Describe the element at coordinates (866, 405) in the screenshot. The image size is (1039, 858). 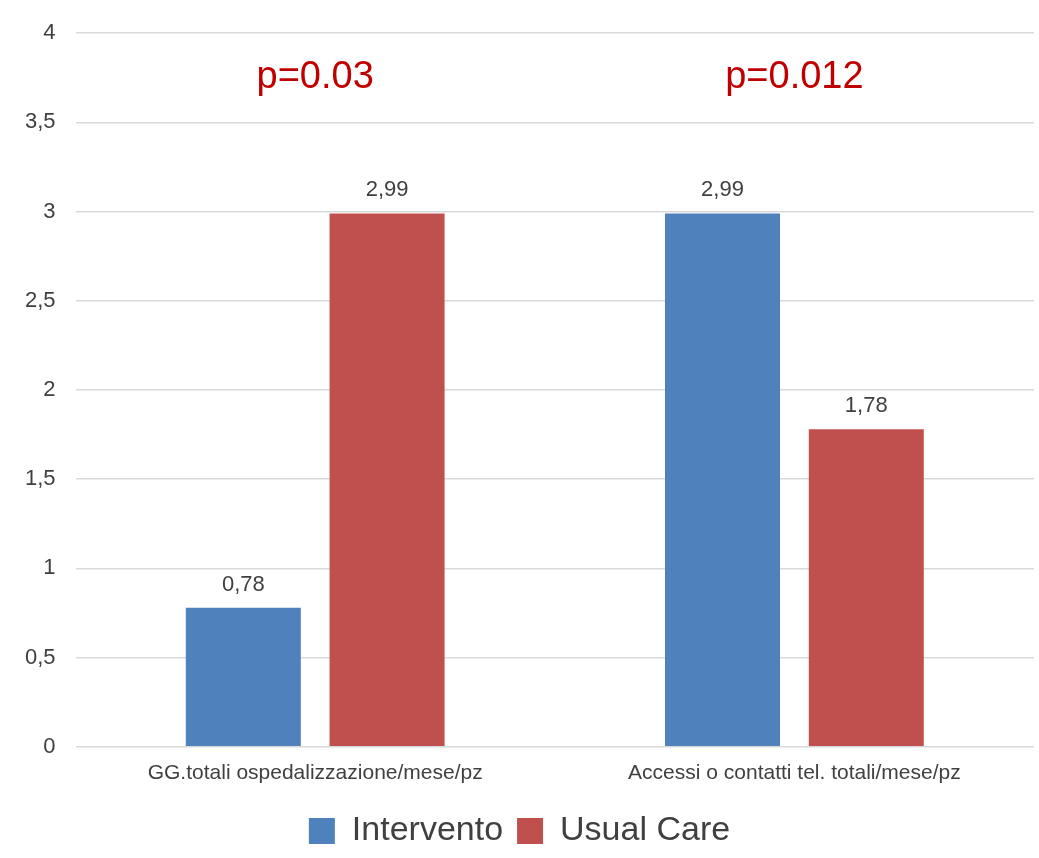
I see `data-label: 1,78` at that location.